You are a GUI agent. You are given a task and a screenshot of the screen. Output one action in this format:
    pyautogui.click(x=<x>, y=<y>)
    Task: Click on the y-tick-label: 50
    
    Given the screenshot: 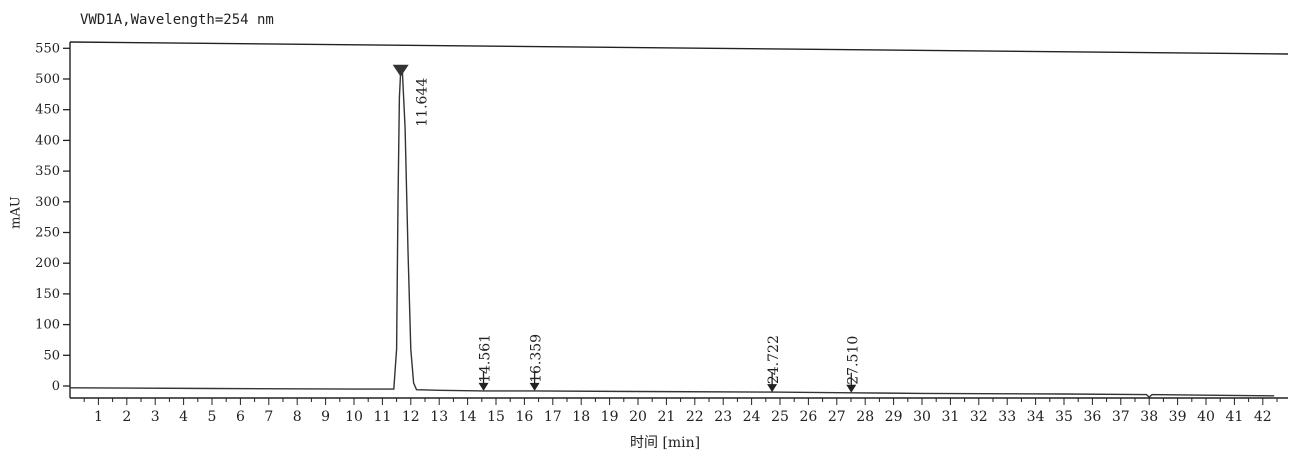 What is the action you would take?
    pyautogui.click(x=51, y=355)
    